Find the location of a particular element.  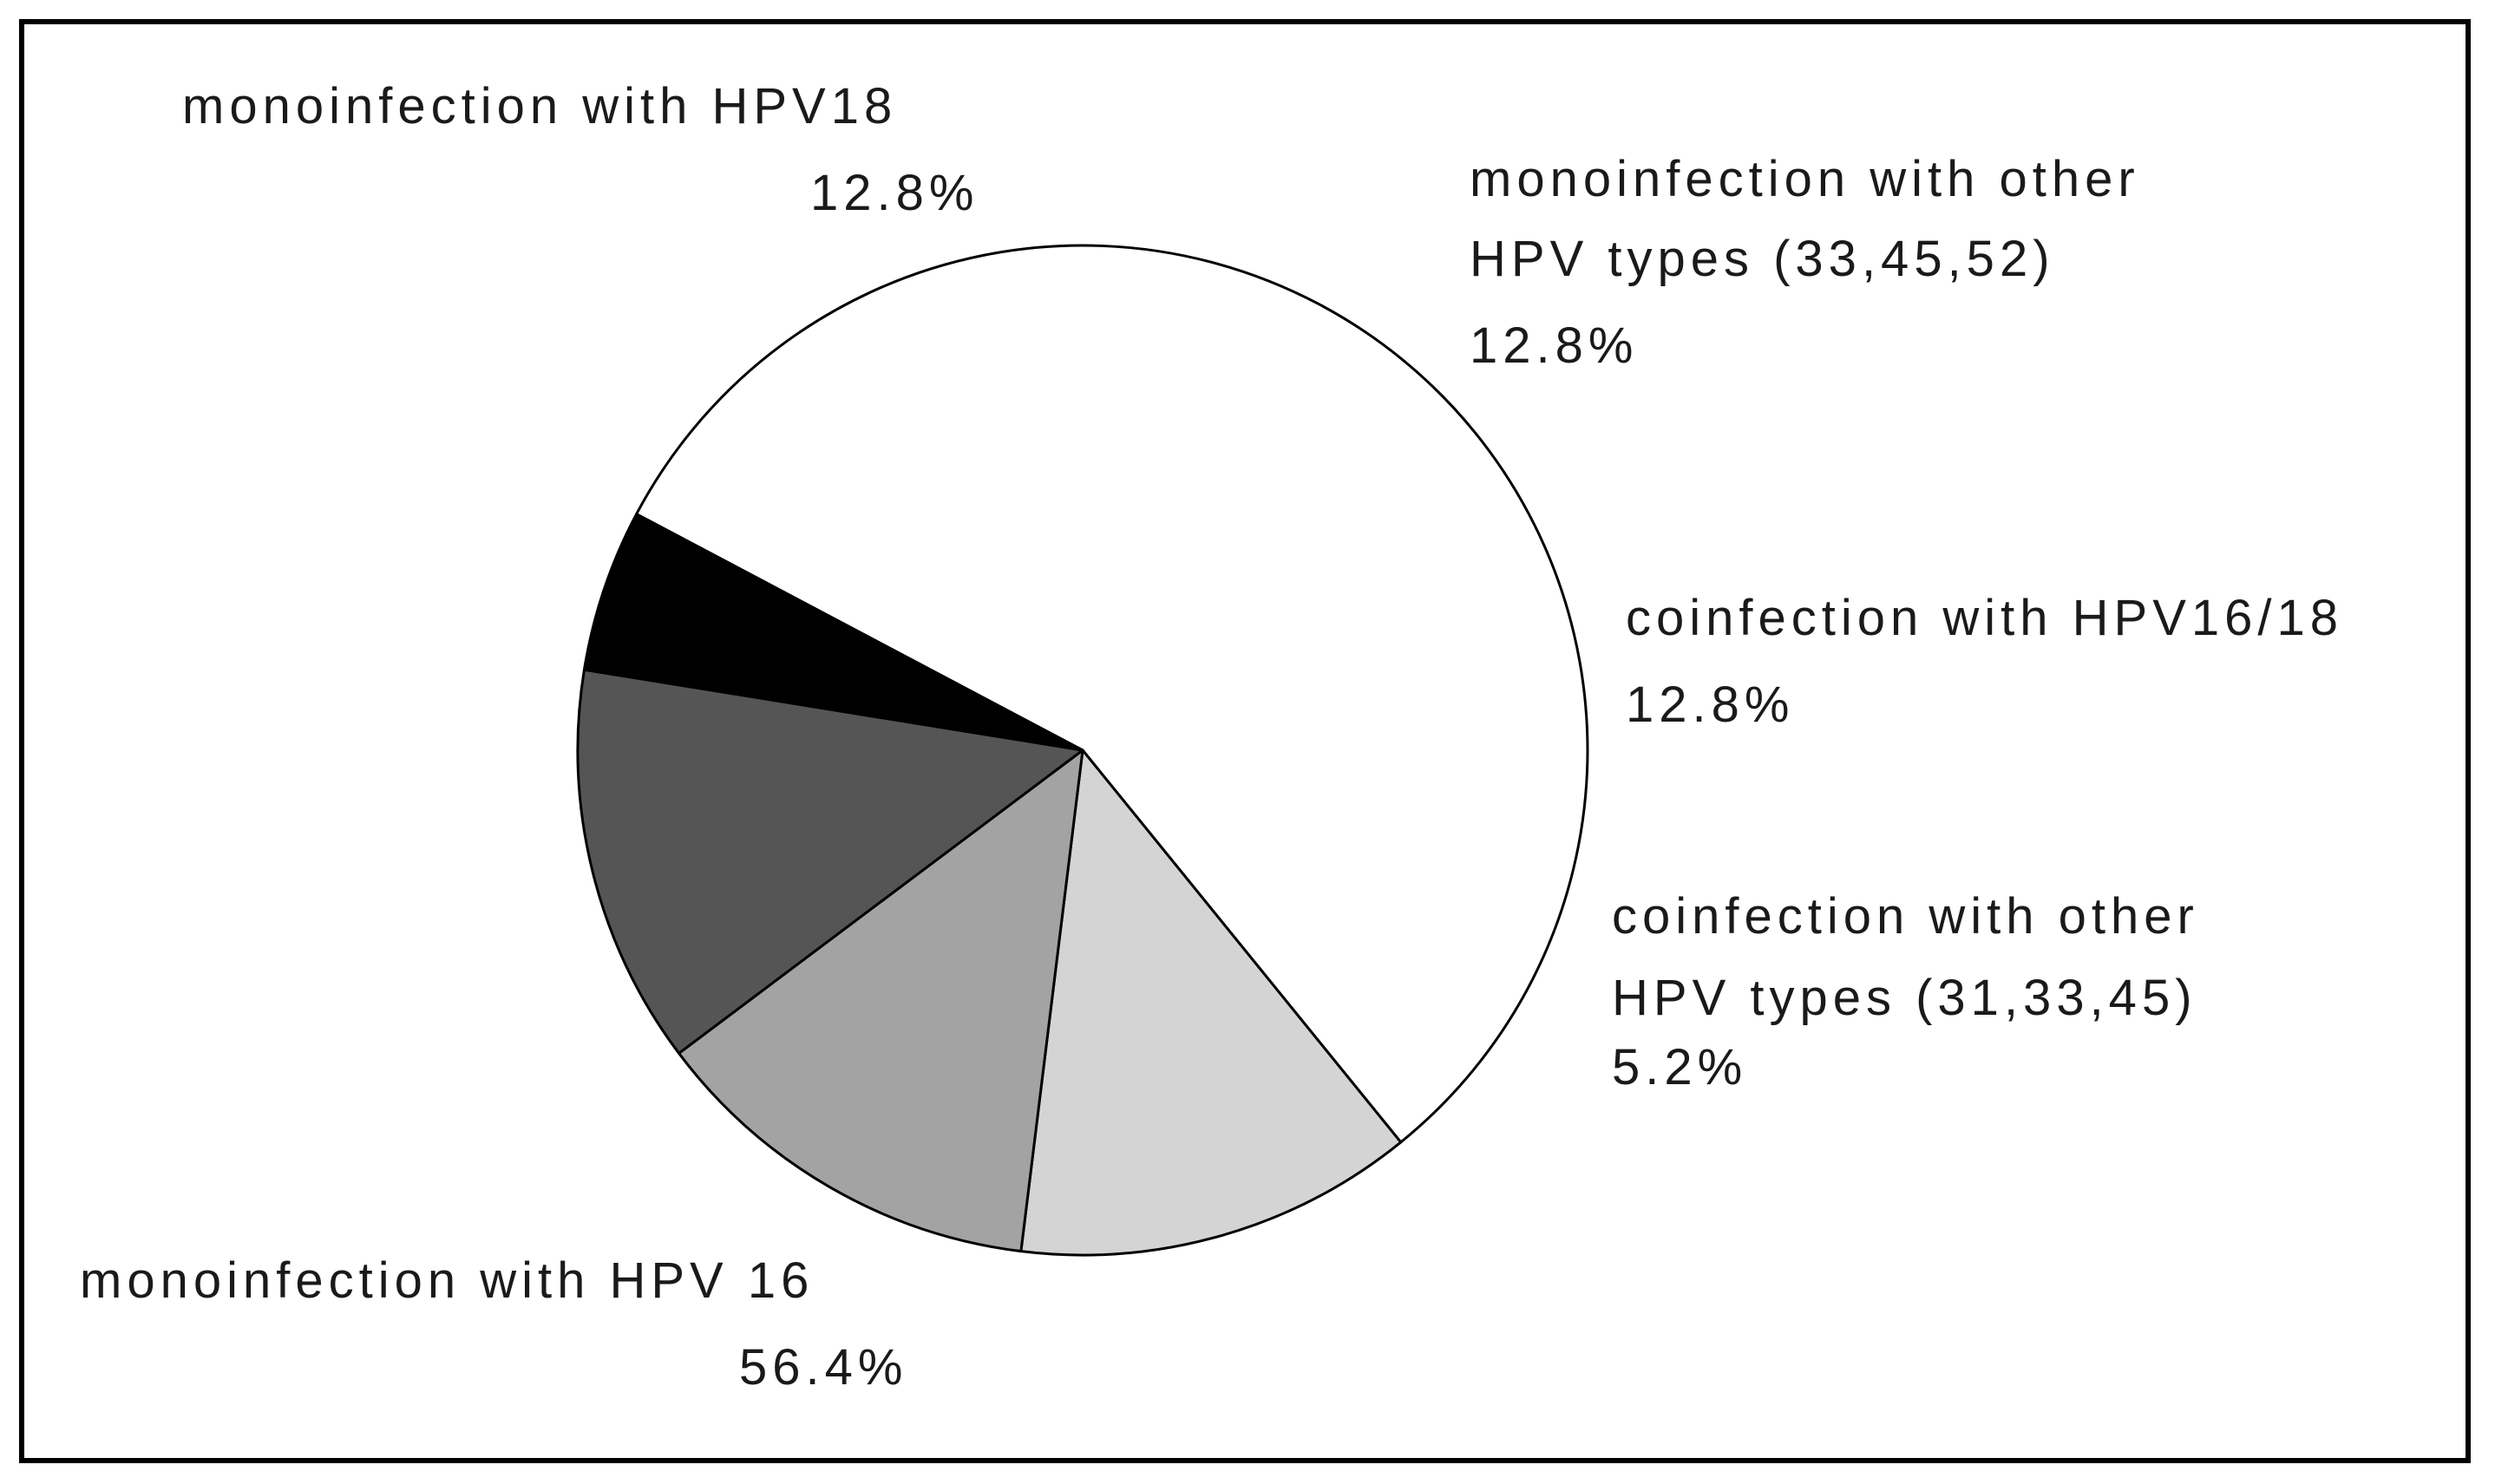

slice-value-other-mono: 12.8% is located at coordinates (1554, 346).